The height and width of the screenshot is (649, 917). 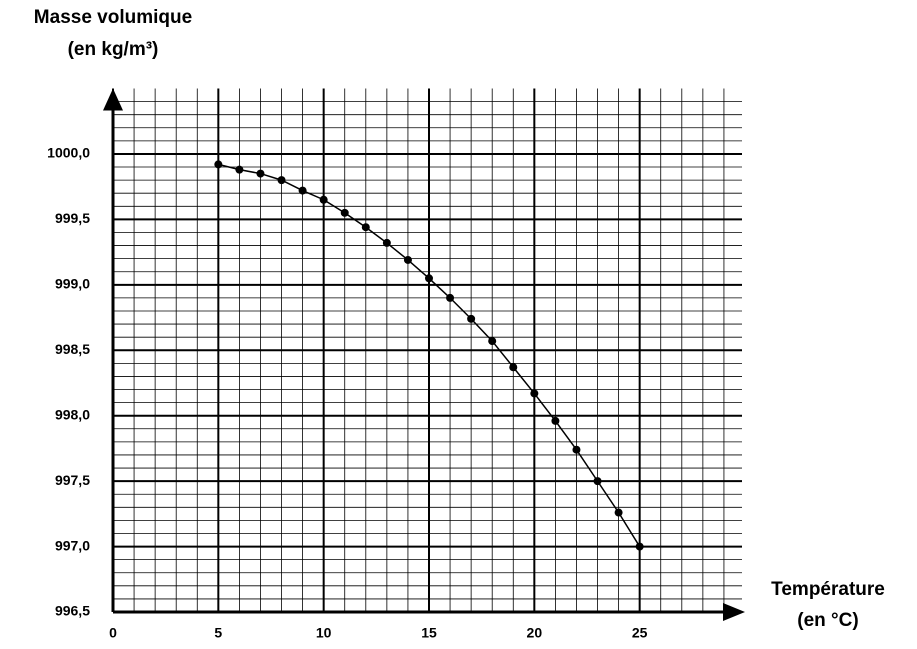 I want to click on y-axis-arrow, so click(x=113, y=99).